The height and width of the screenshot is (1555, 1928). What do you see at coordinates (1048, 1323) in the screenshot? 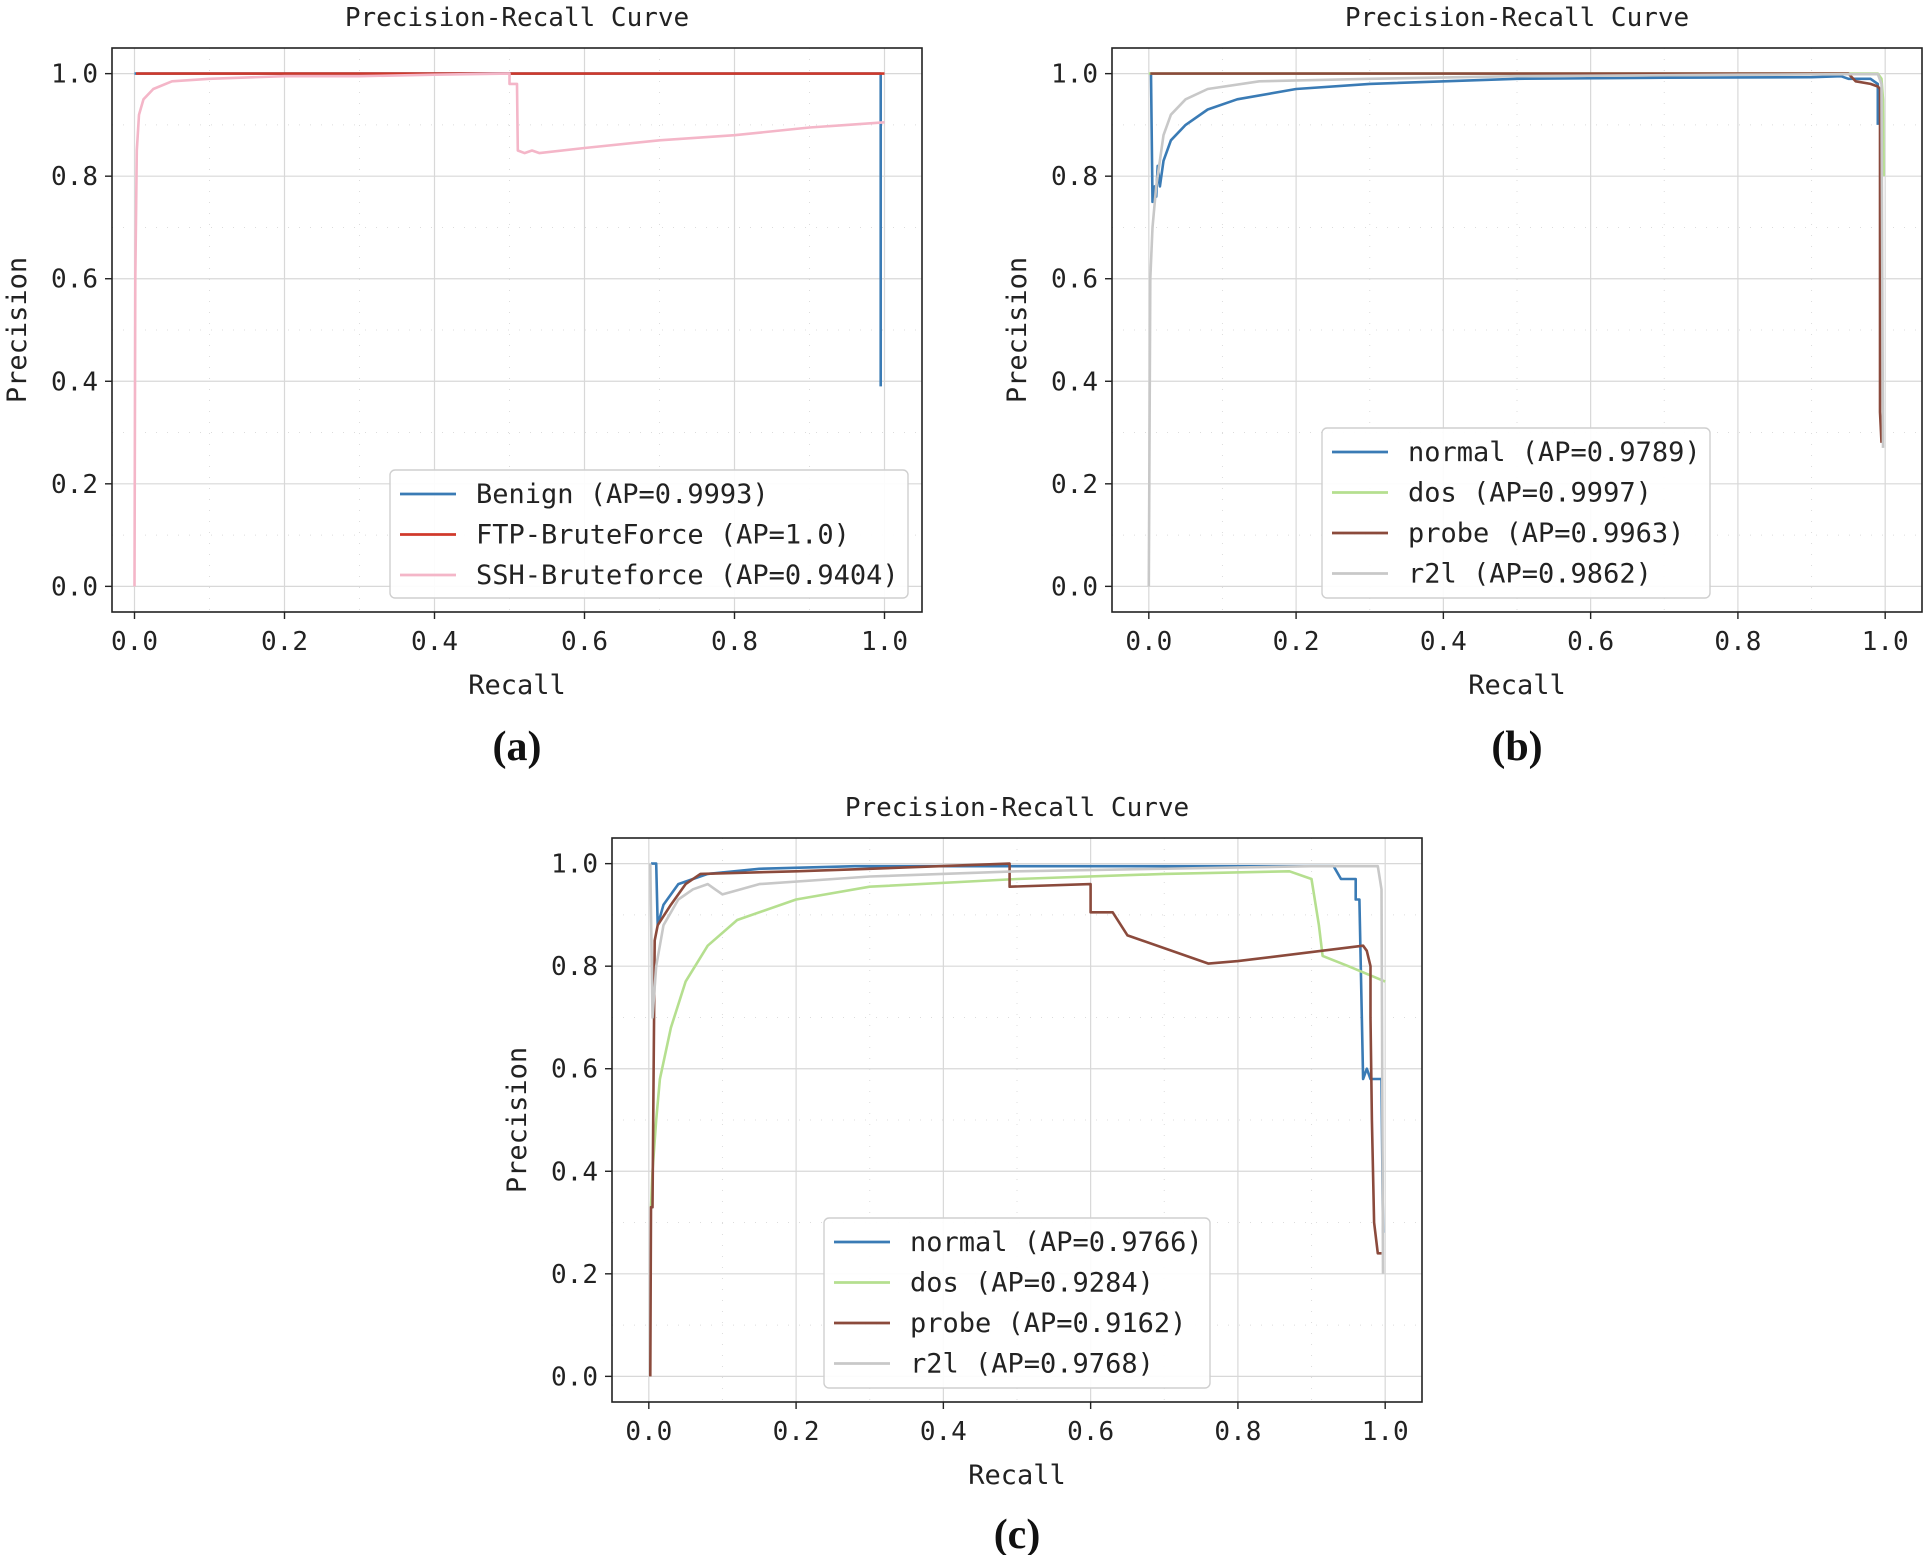
I see `legend-entry: probe (AP=0.9162)` at bounding box center [1048, 1323].